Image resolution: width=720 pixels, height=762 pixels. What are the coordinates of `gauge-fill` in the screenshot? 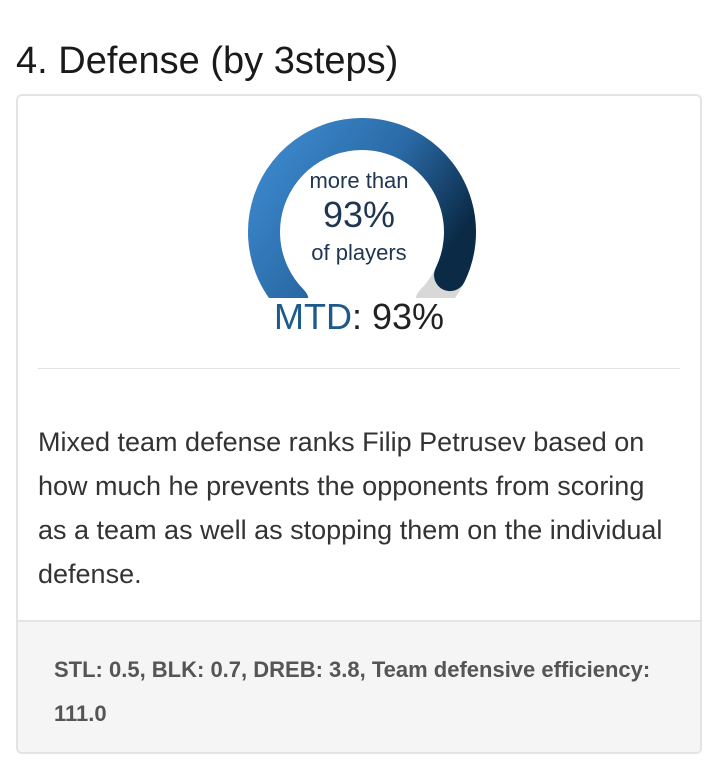 It's located at (362, 208).